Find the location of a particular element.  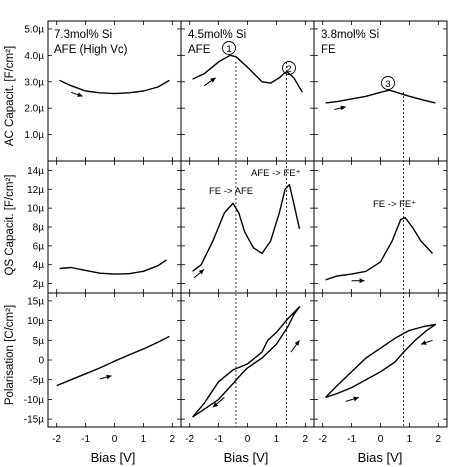

y-tick-label: 12µ is located at coordinates (35, 190).